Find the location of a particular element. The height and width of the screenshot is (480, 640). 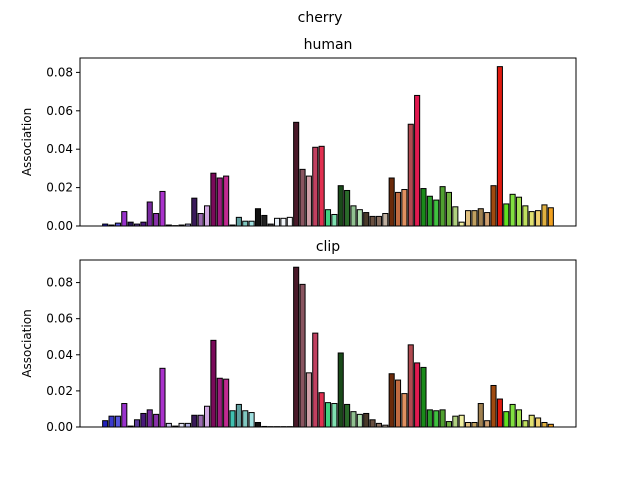

y-tick-label: 0.00 is located at coordinates (59, 226).